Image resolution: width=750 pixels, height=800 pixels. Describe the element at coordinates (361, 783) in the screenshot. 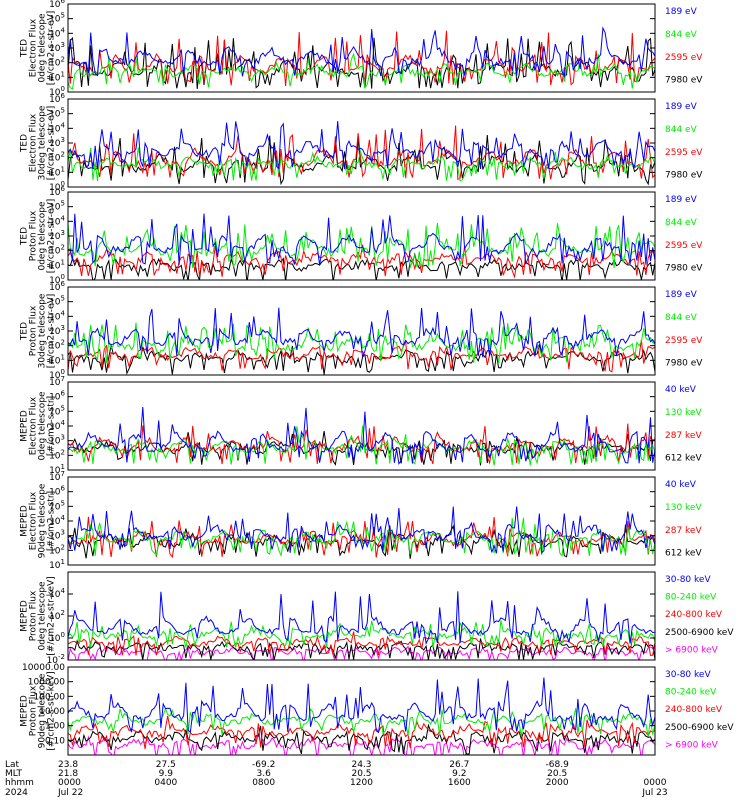

I see `x-tick-label: 1200` at that location.